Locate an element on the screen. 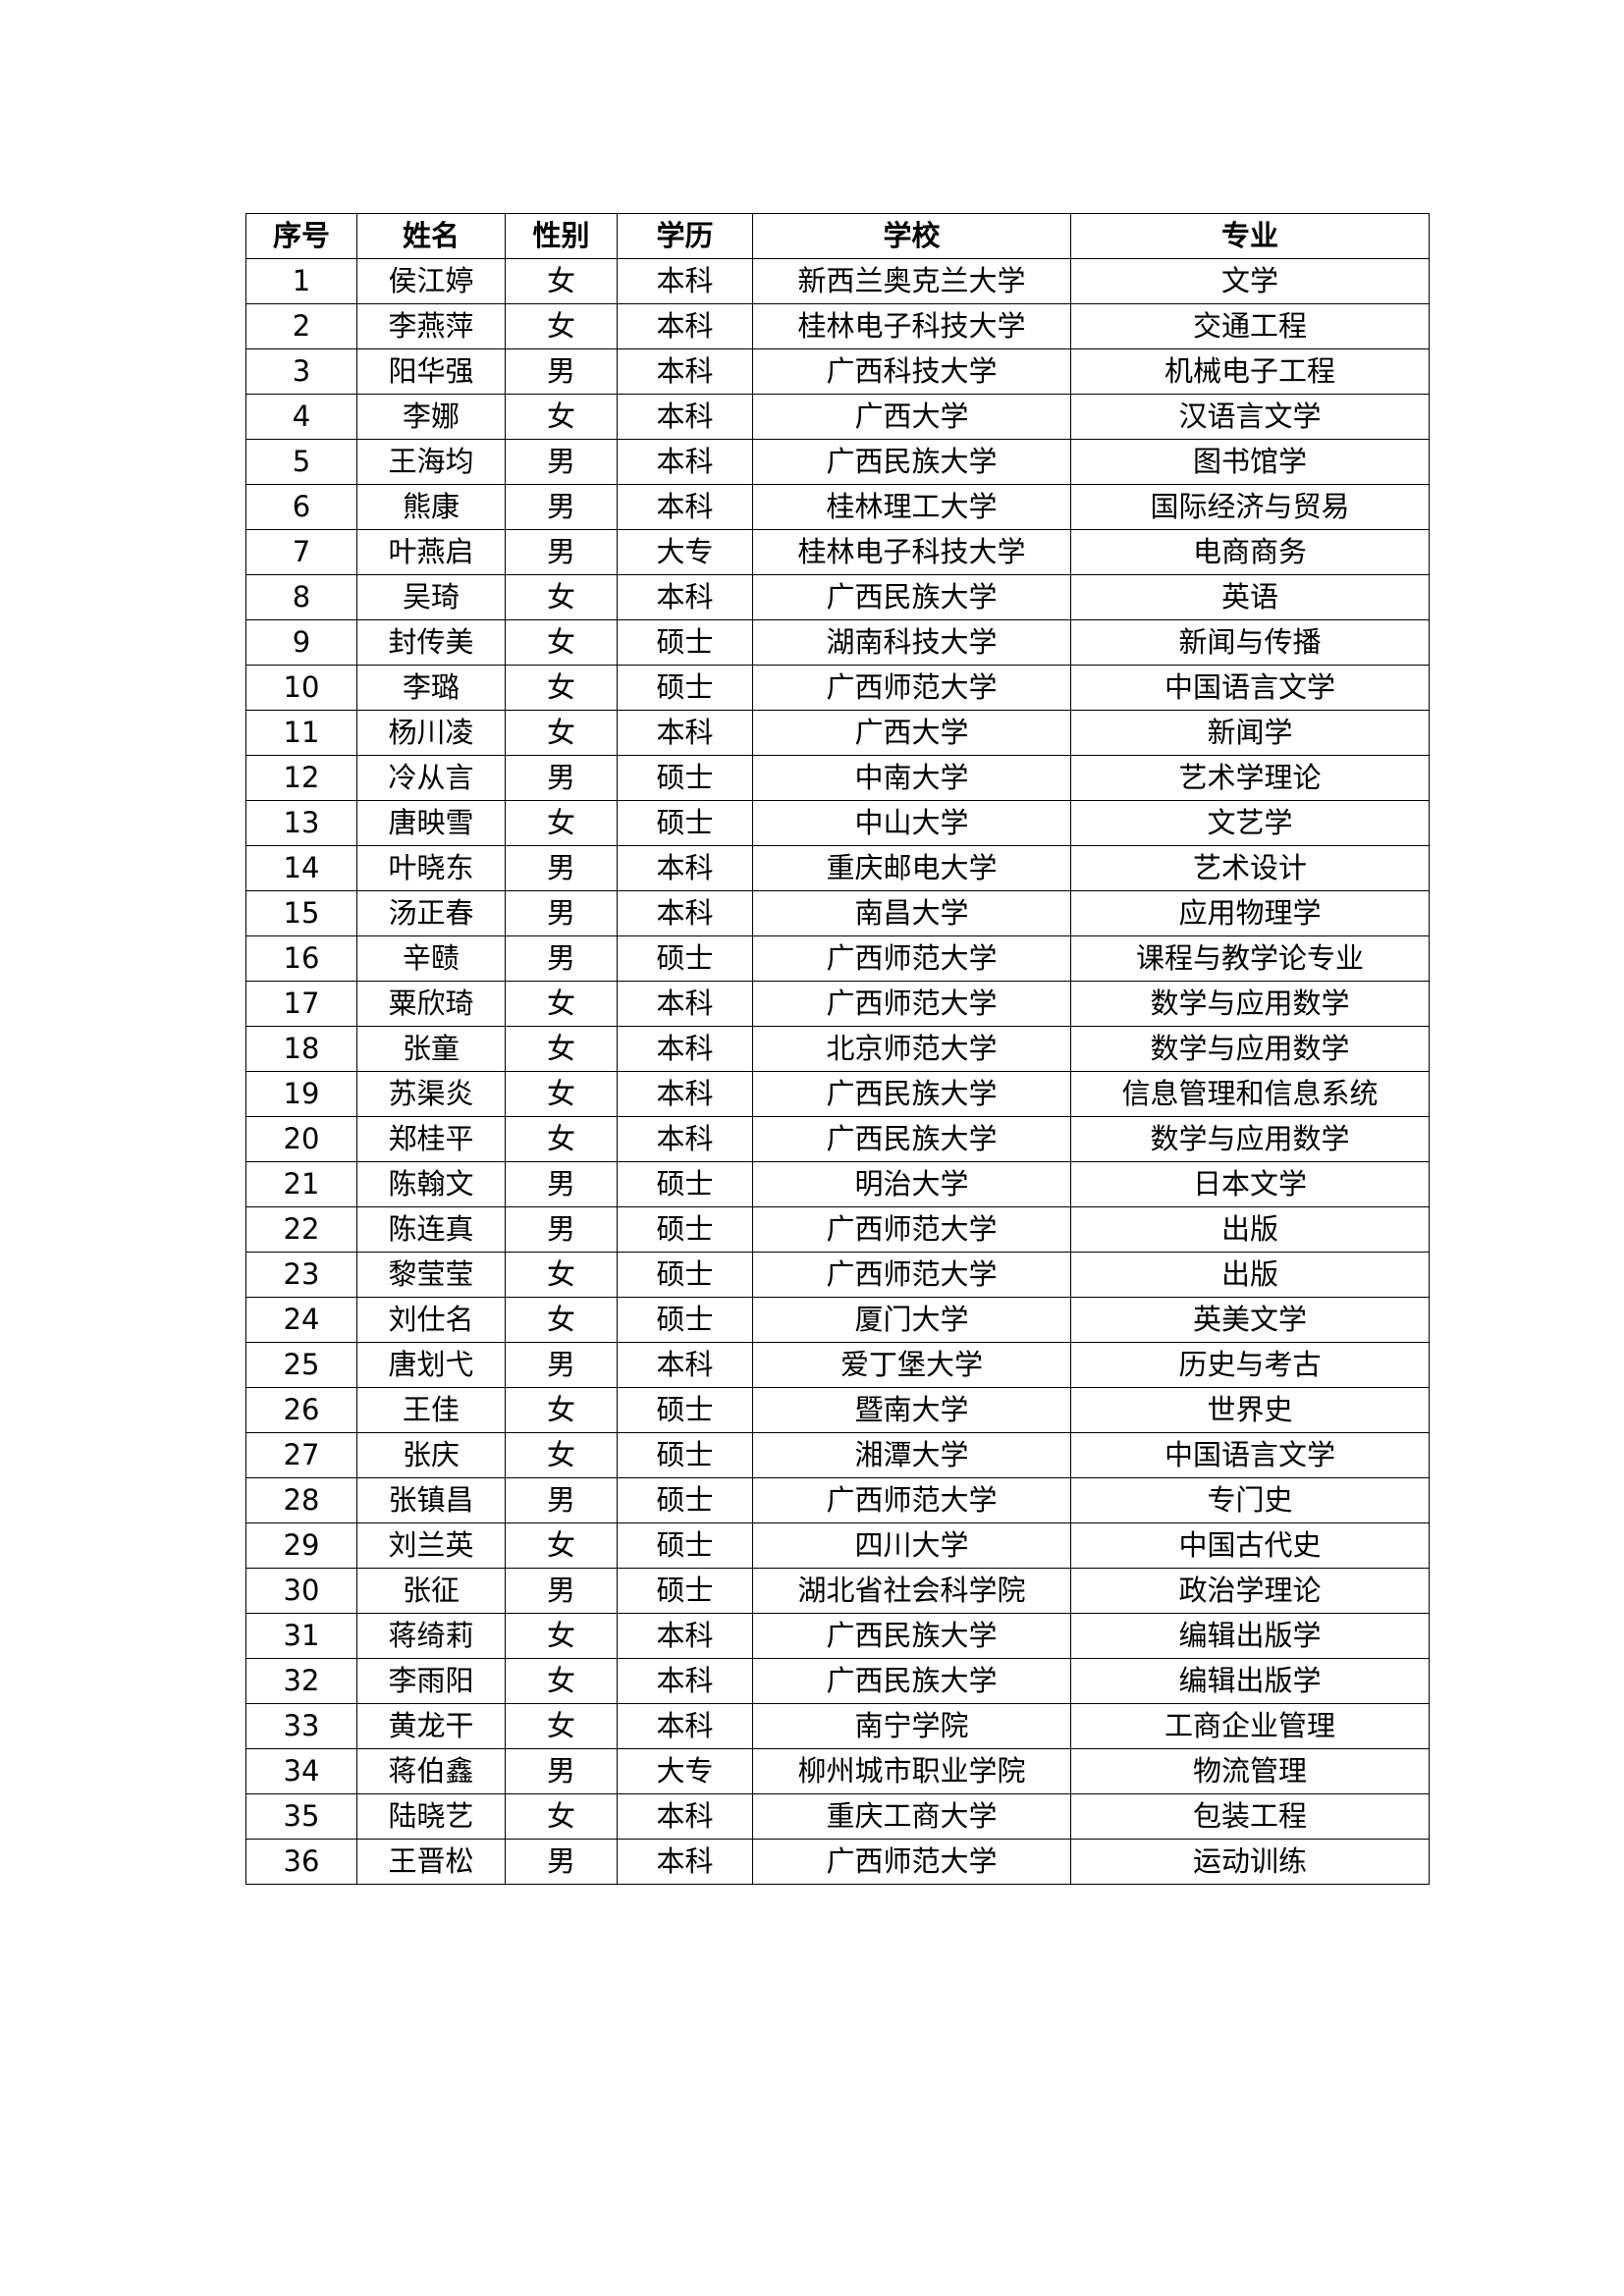 The width and height of the screenshot is (1624, 2296). cell-index: 20 is located at coordinates (301, 1139).